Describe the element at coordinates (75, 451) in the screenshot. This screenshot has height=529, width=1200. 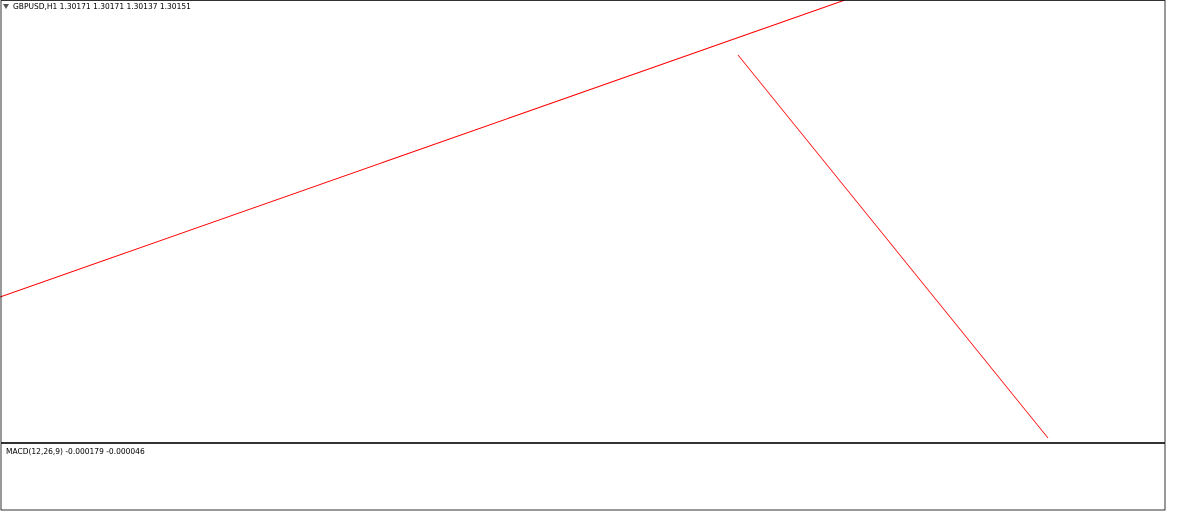
I see `macd-title: MACD(12,26,9) -0.000179 -0.000046` at that location.